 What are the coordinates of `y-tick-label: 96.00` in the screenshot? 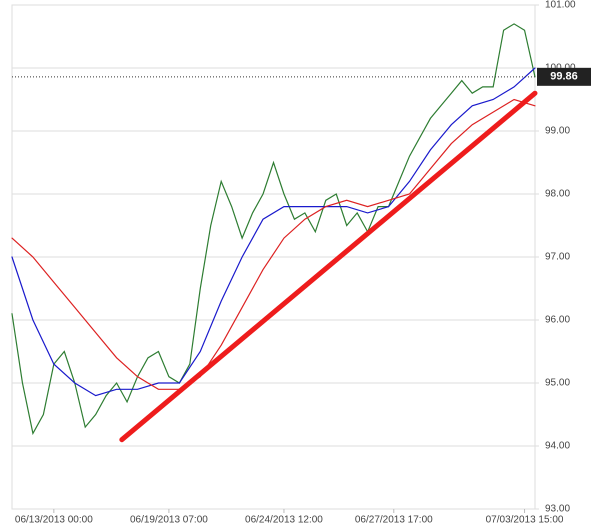 It's located at (557, 320).